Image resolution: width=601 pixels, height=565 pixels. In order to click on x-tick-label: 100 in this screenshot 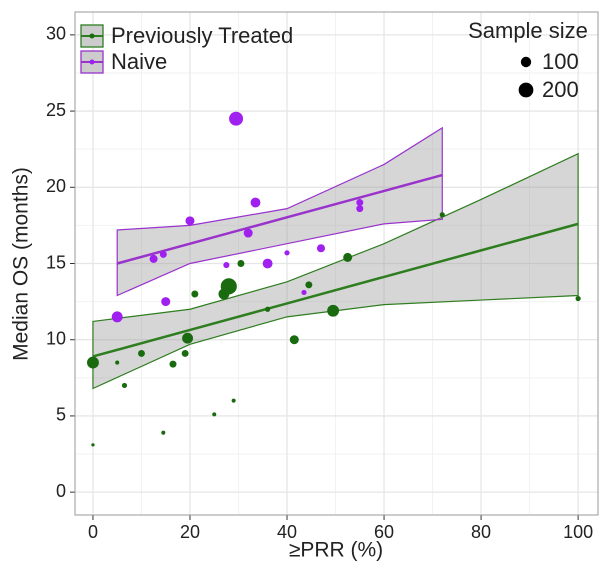, I will do `click(578, 532)`.